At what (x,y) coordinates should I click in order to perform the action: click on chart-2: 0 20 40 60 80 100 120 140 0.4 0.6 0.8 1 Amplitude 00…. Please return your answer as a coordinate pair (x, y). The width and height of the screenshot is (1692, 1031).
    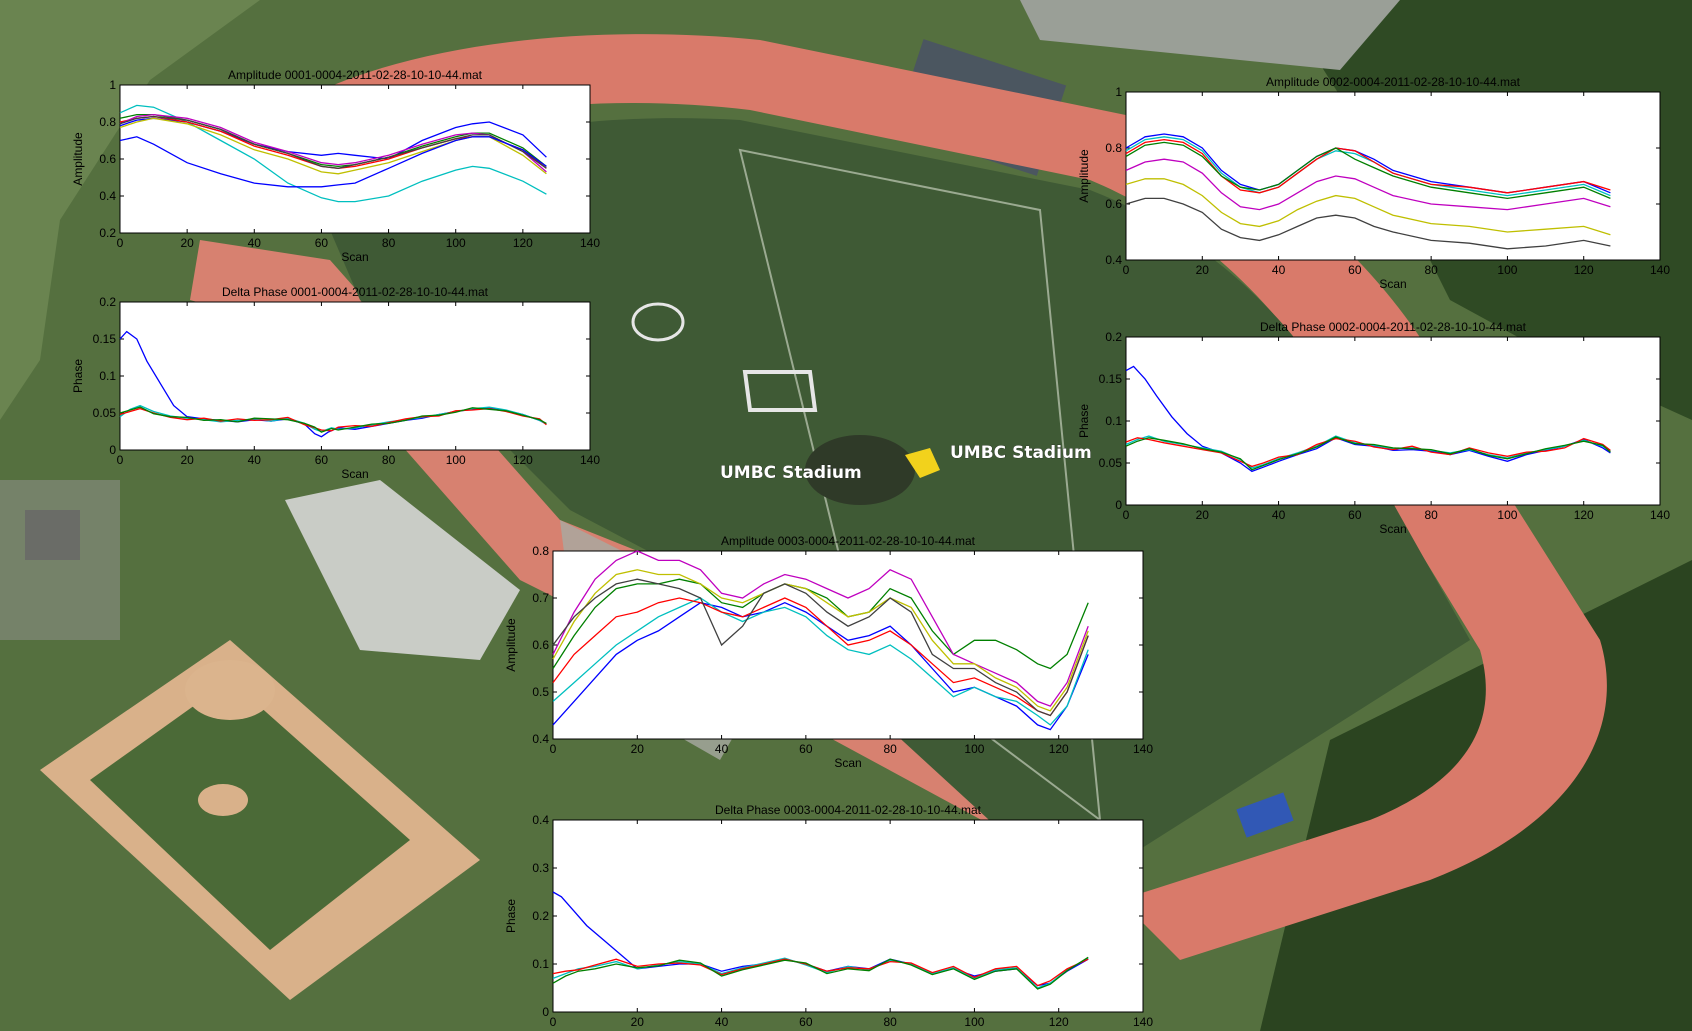
    Looking at the image, I should click on (1373, 183).